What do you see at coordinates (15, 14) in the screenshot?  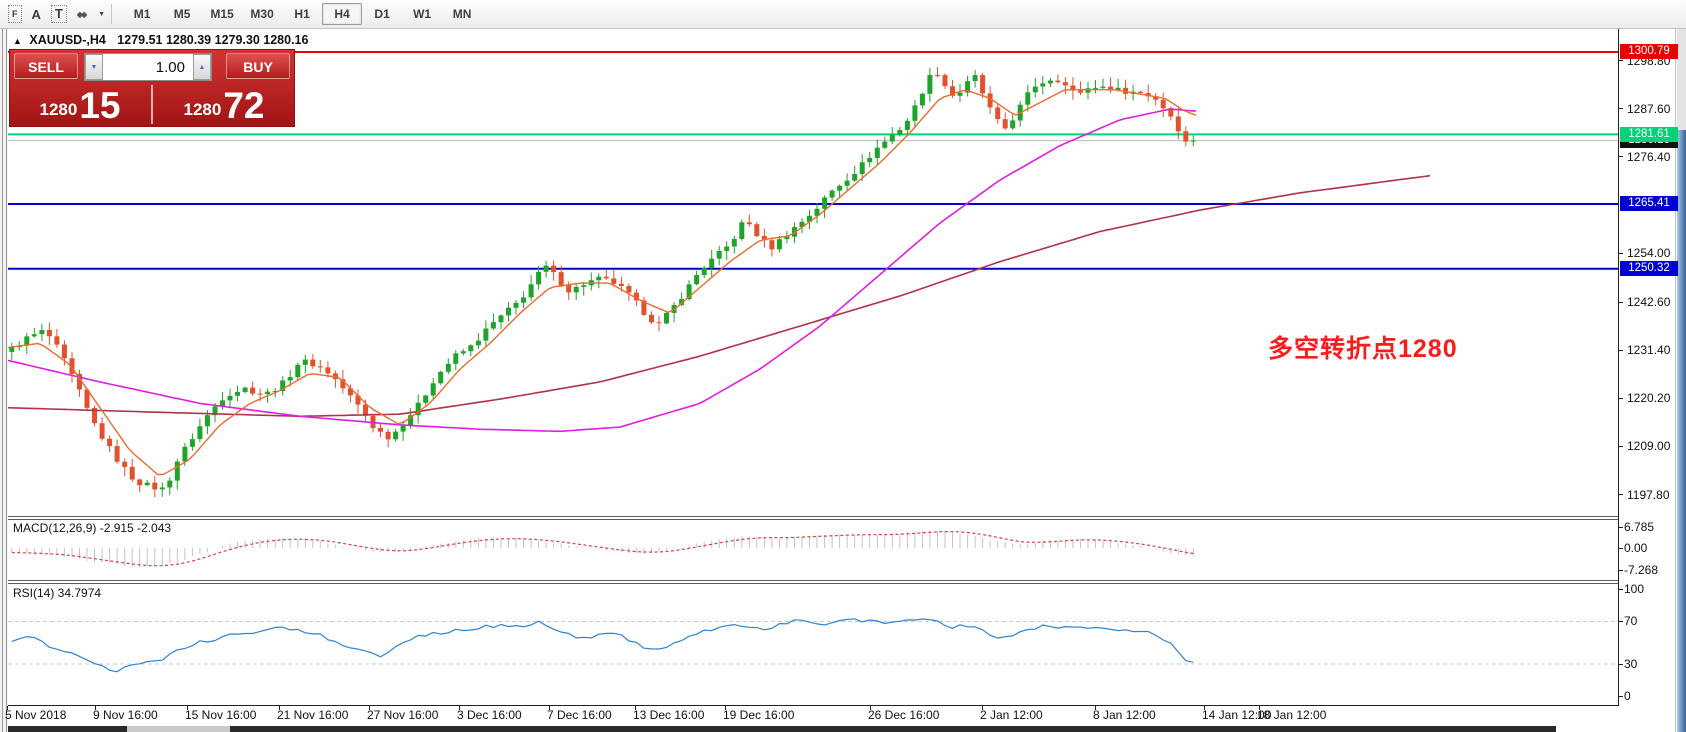 I see `templates-f-icon: F` at bounding box center [15, 14].